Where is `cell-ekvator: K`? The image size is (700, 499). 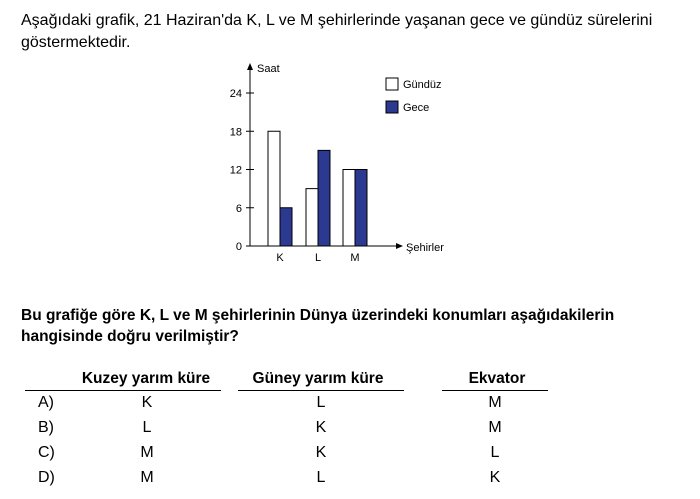 cell-ekvator: K is located at coordinates (495, 477).